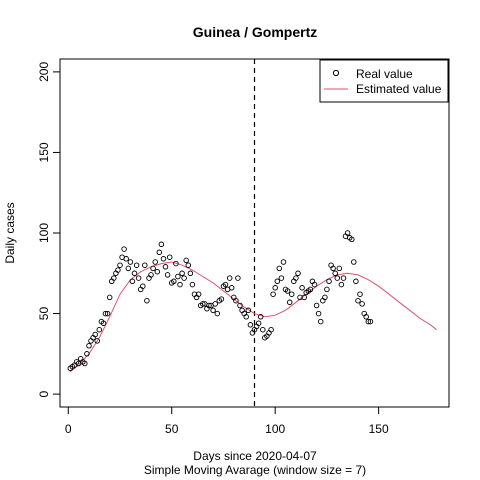 The width and height of the screenshot is (480, 480). What do you see at coordinates (10, 232) in the screenshot?
I see `y-axis-label: Daily cases` at bounding box center [10, 232].